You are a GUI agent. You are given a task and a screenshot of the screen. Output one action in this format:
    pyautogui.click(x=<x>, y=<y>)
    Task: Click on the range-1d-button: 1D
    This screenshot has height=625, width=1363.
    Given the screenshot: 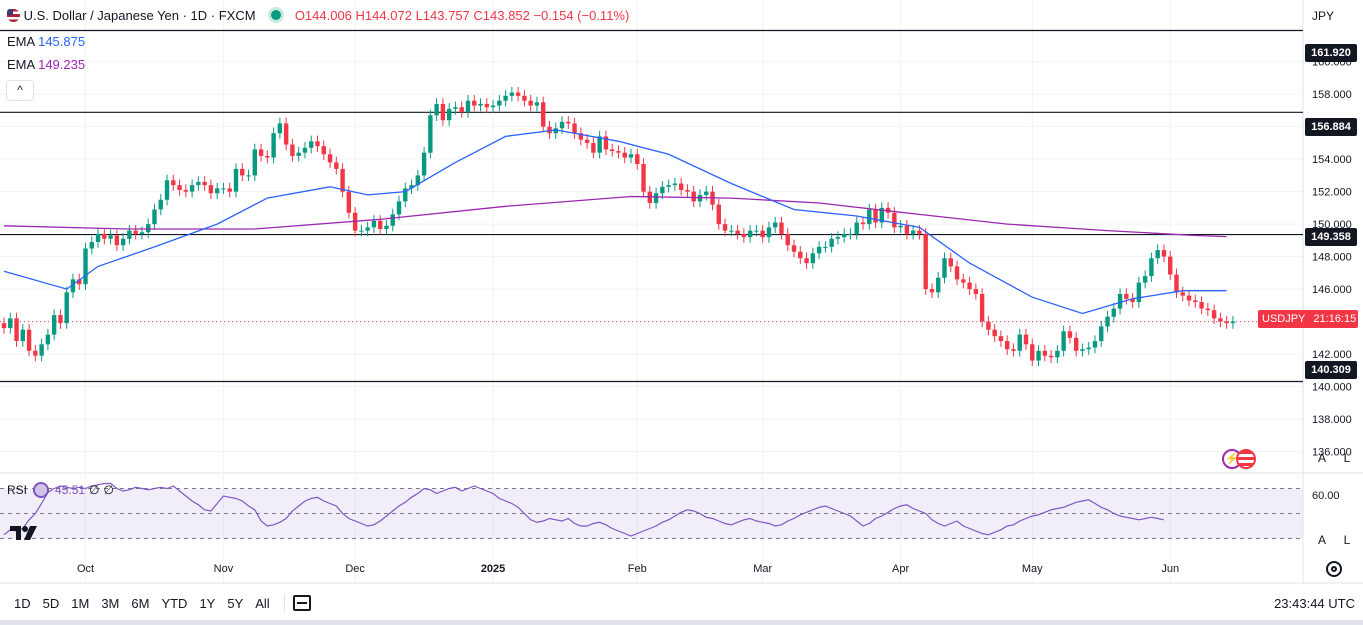 What is the action you would take?
    pyautogui.click(x=22, y=603)
    